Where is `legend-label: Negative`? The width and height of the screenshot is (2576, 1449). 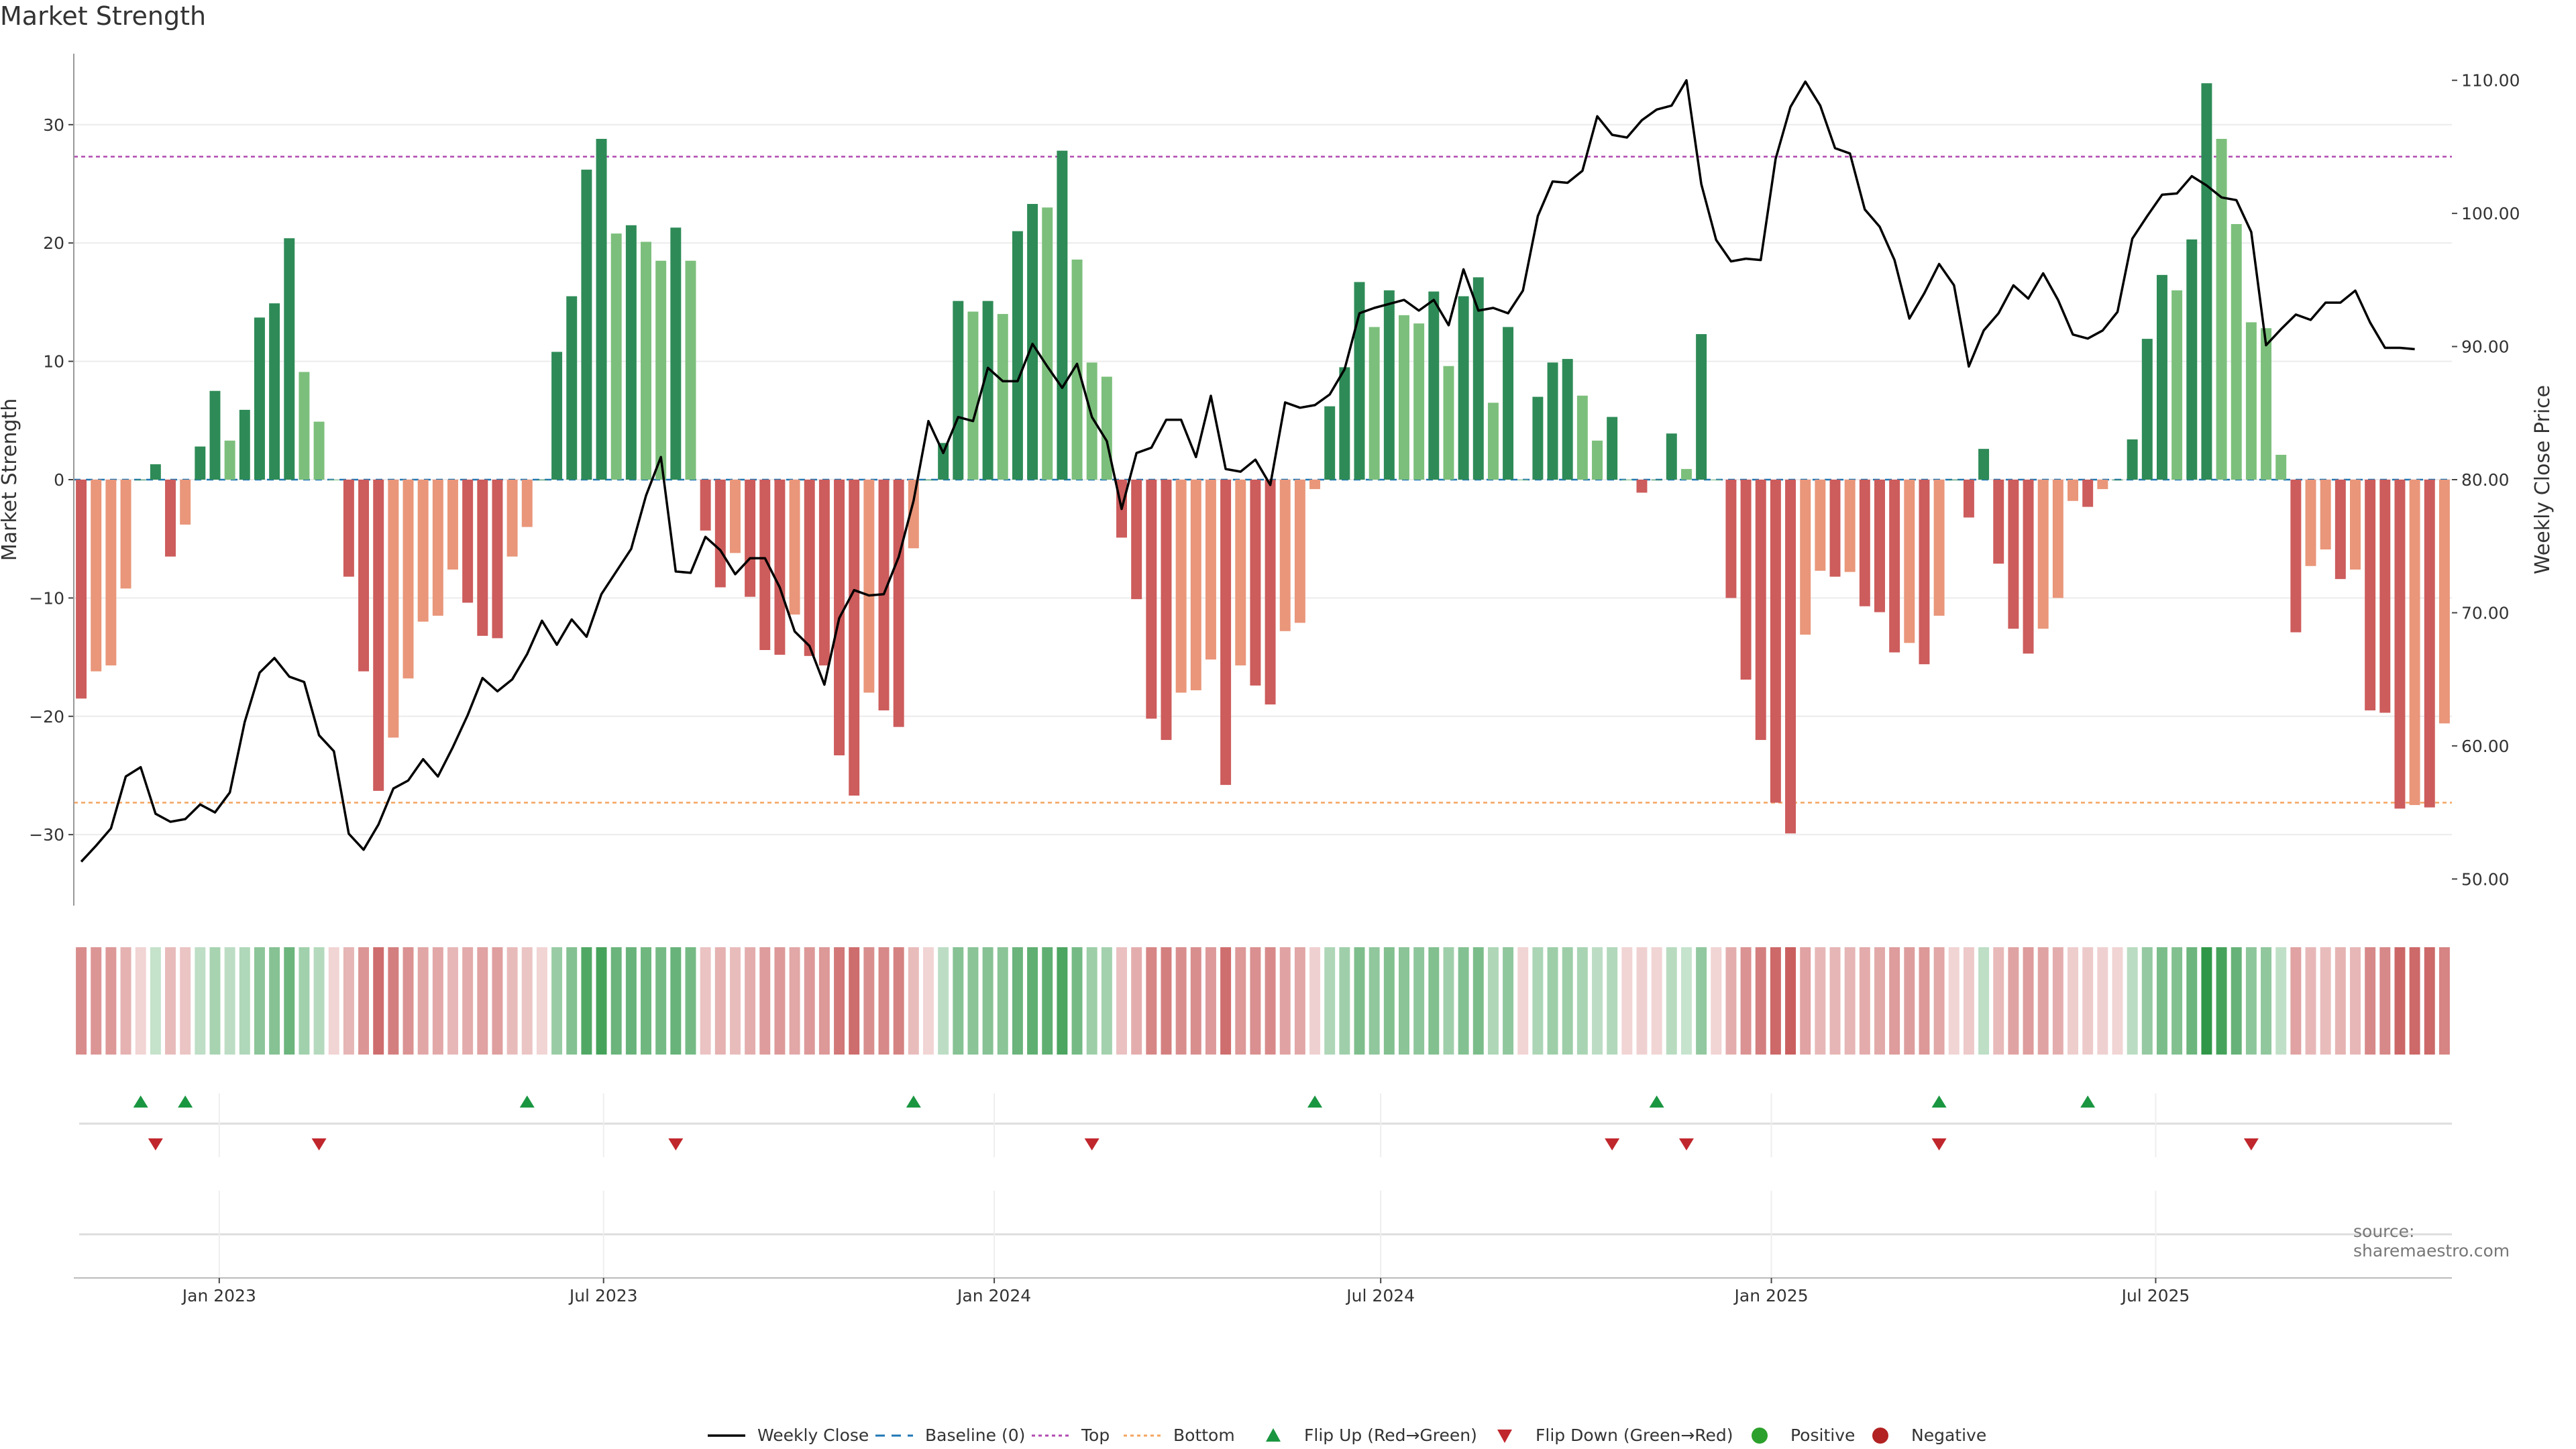 legend-label: Negative is located at coordinates (1948, 1435).